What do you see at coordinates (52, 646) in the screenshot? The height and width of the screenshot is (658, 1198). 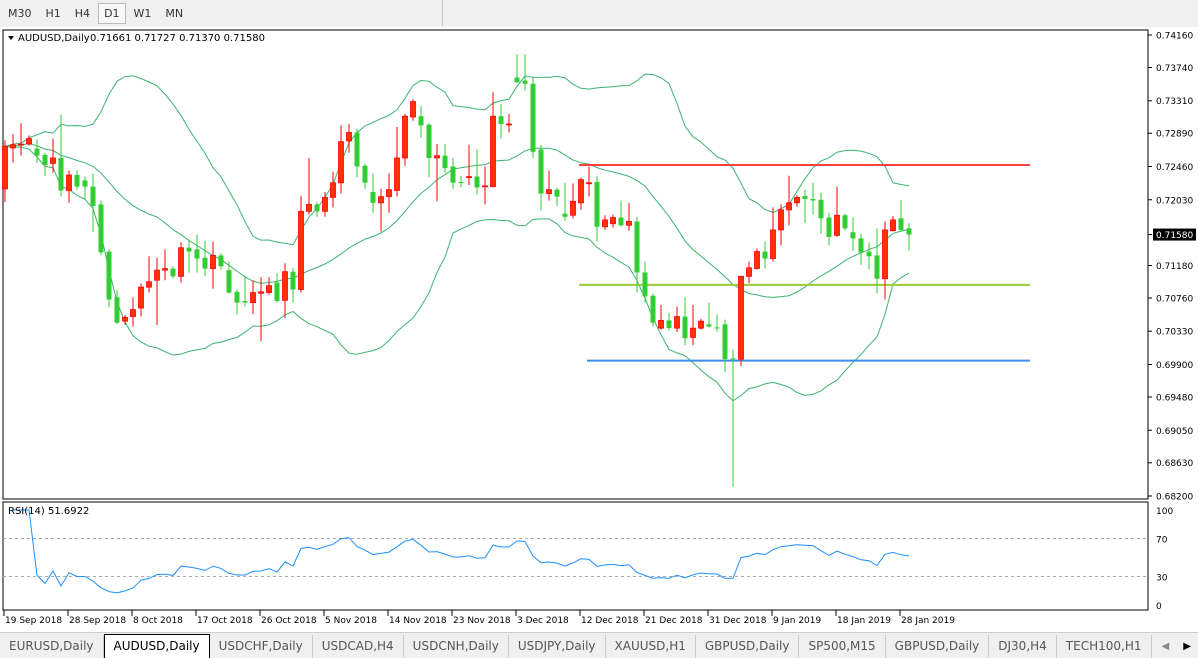 I see `chart-tab: EURUSD,Daily` at bounding box center [52, 646].